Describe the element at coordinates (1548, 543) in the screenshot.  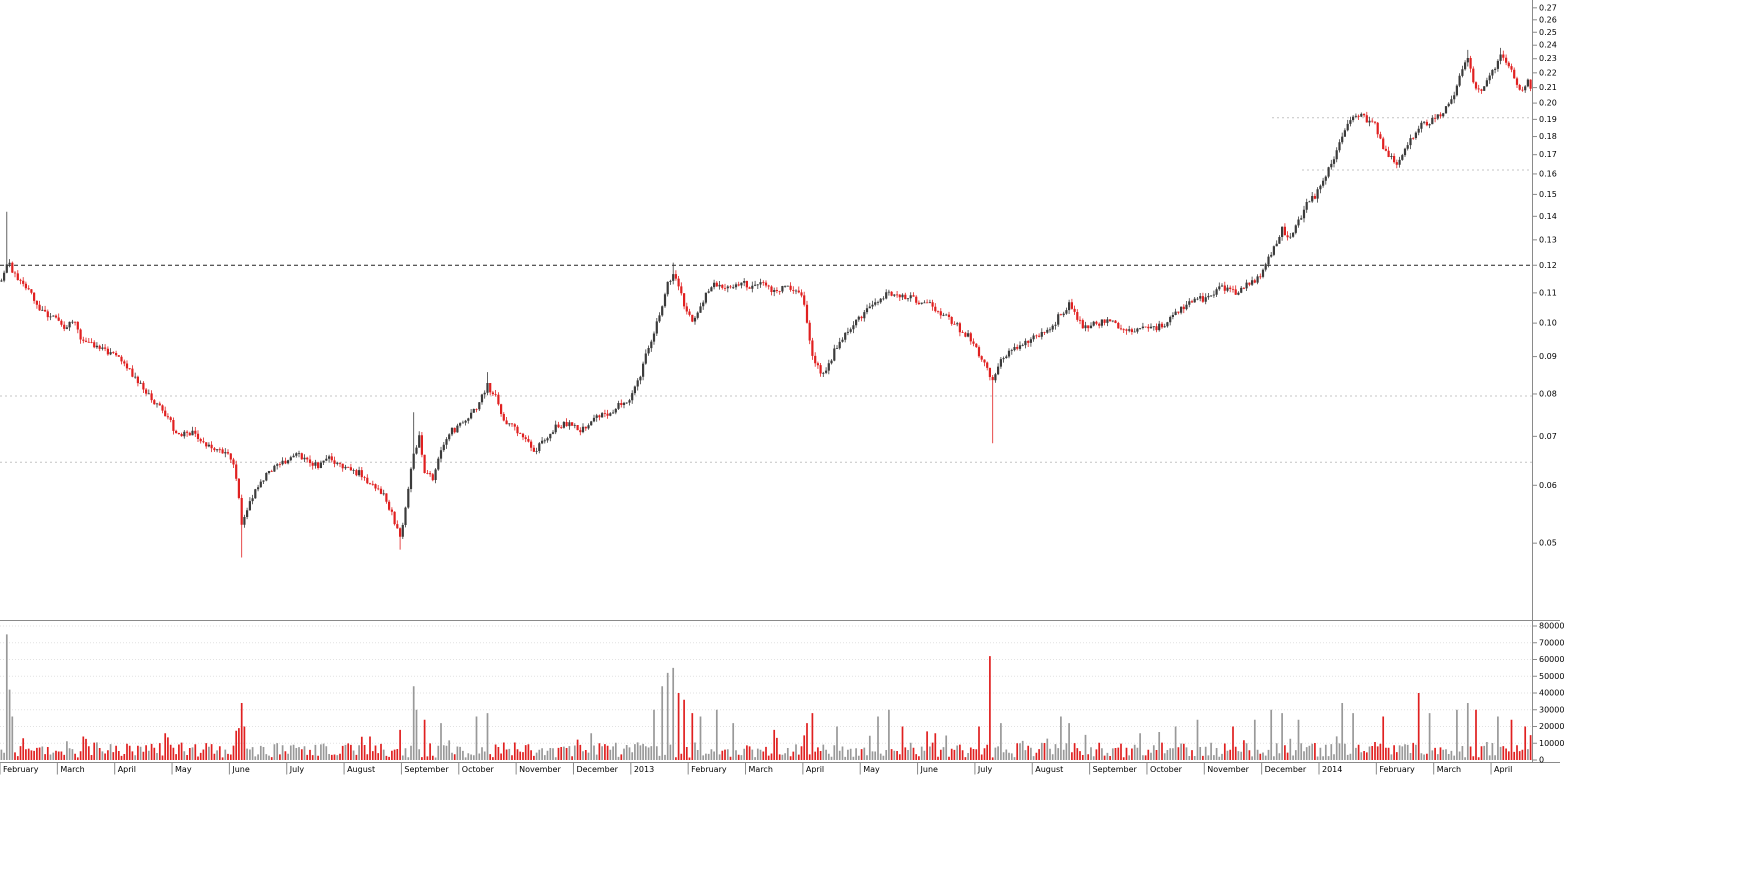
I see `price-tick-label: 0.05` at that location.